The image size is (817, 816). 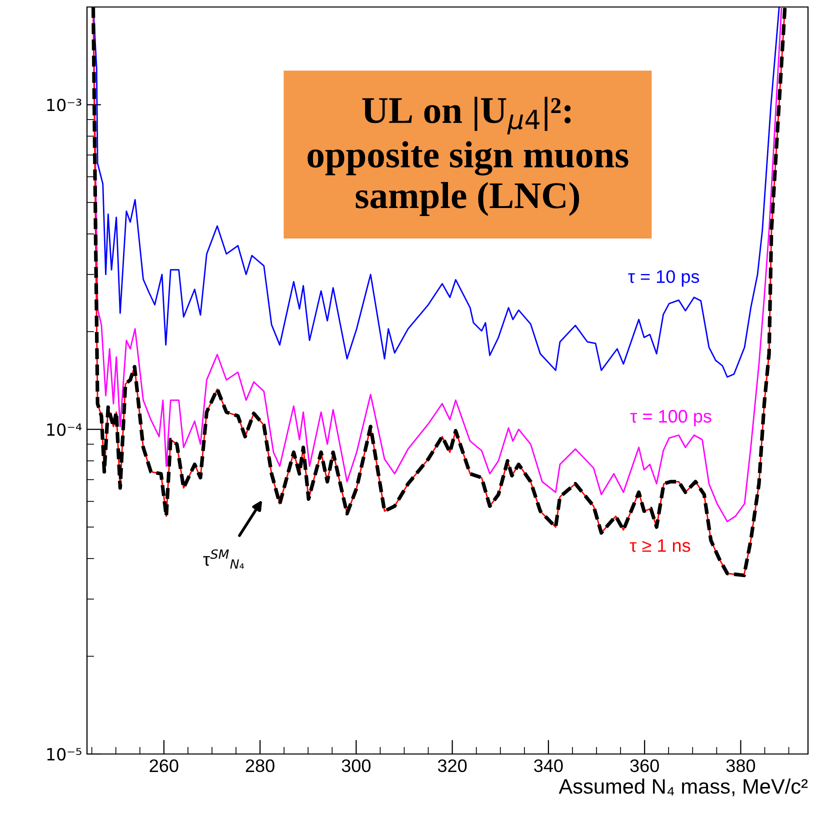 What do you see at coordinates (664, 278) in the screenshot?
I see `series-label: τ = 10 ps` at bounding box center [664, 278].